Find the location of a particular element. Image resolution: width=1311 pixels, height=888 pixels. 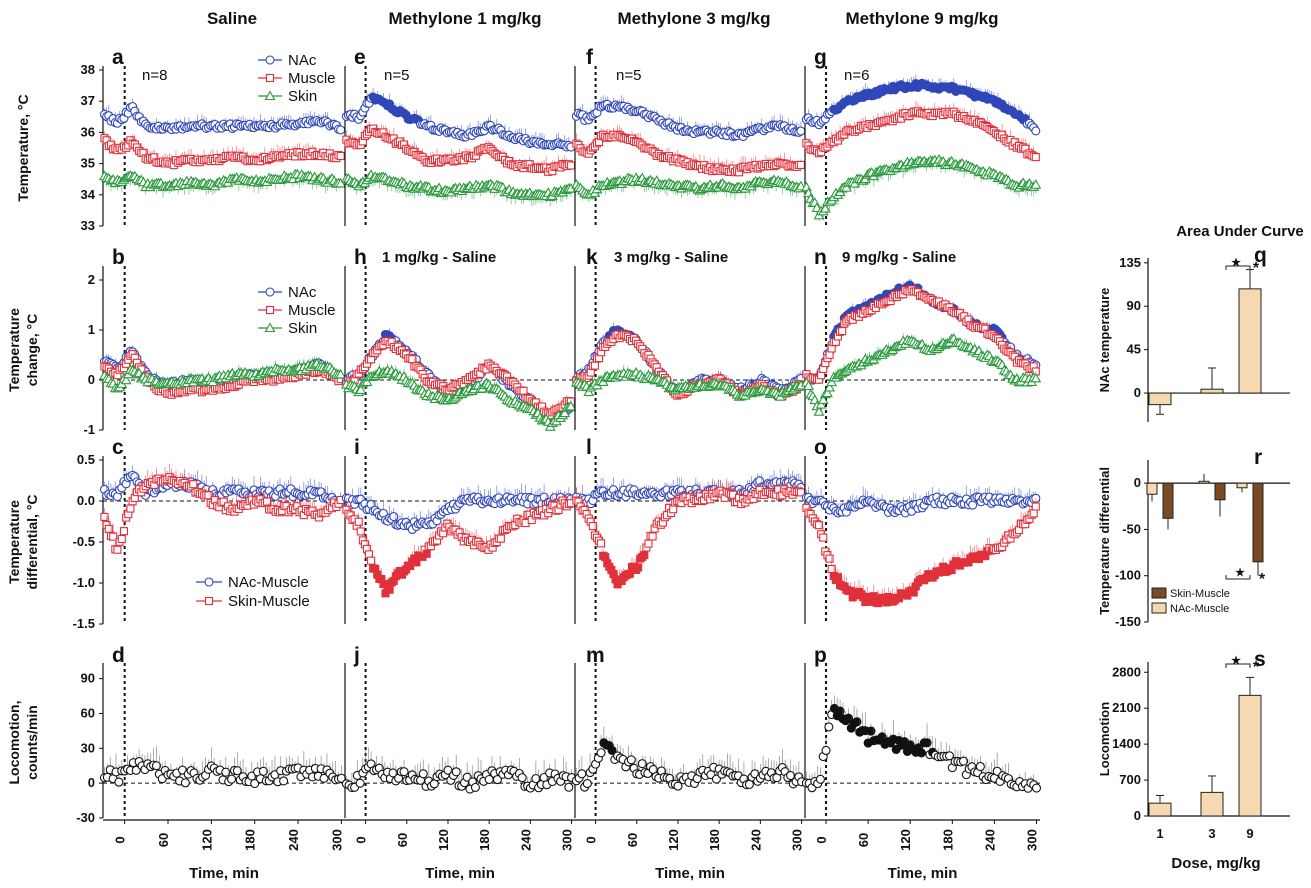

ytick-row0-4: 34 is located at coordinates (88, 194).